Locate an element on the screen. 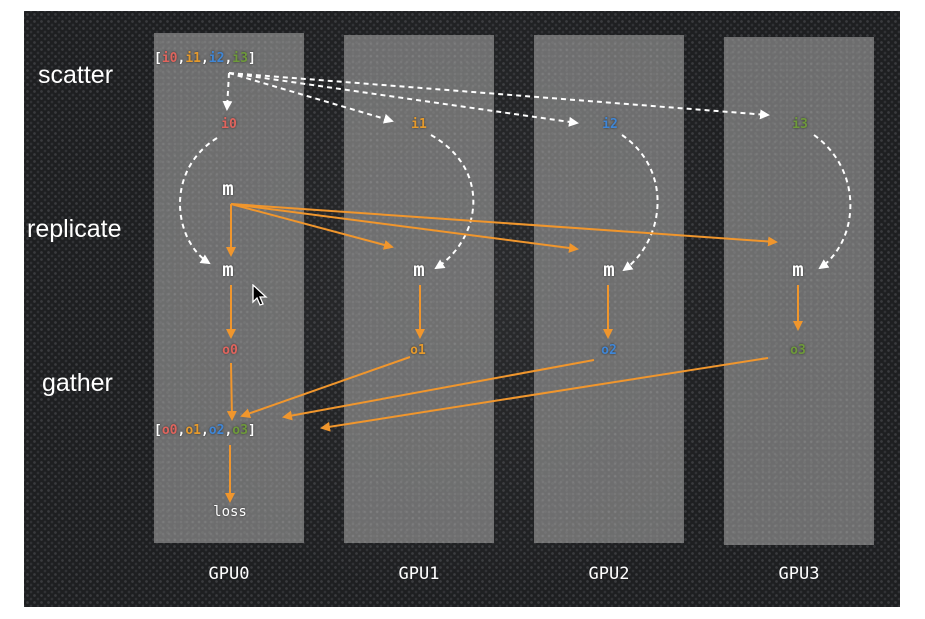  input-list-item-3: i3 is located at coordinates (240, 58).